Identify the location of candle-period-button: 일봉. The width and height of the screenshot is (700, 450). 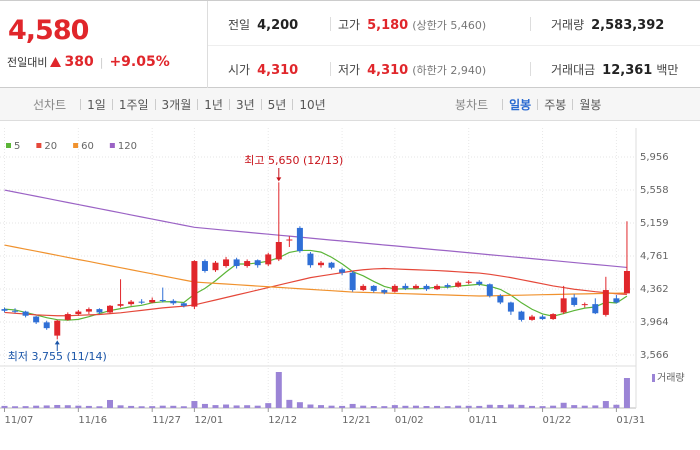
(516, 104).